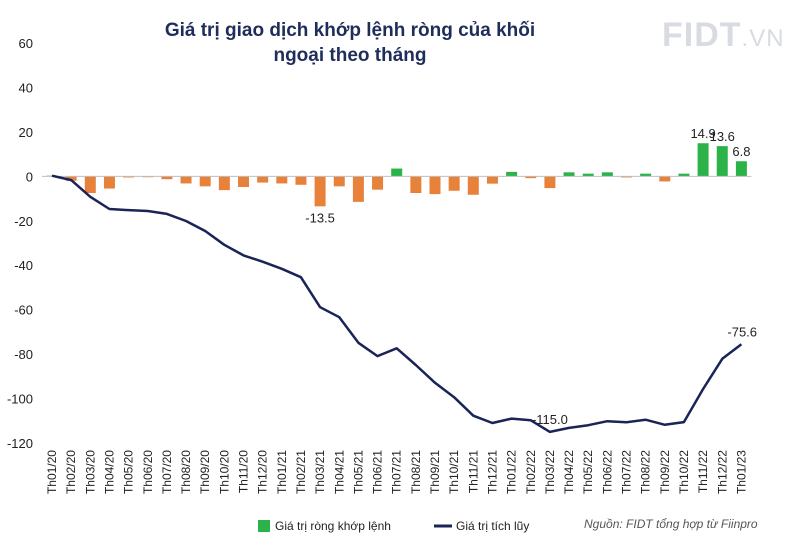 Image resolution: width=800 pixels, height=544 pixels. Describe the element at coordinates (205, 472) in the screenshot. I see `x-tick-label: Th09/20` at that location.